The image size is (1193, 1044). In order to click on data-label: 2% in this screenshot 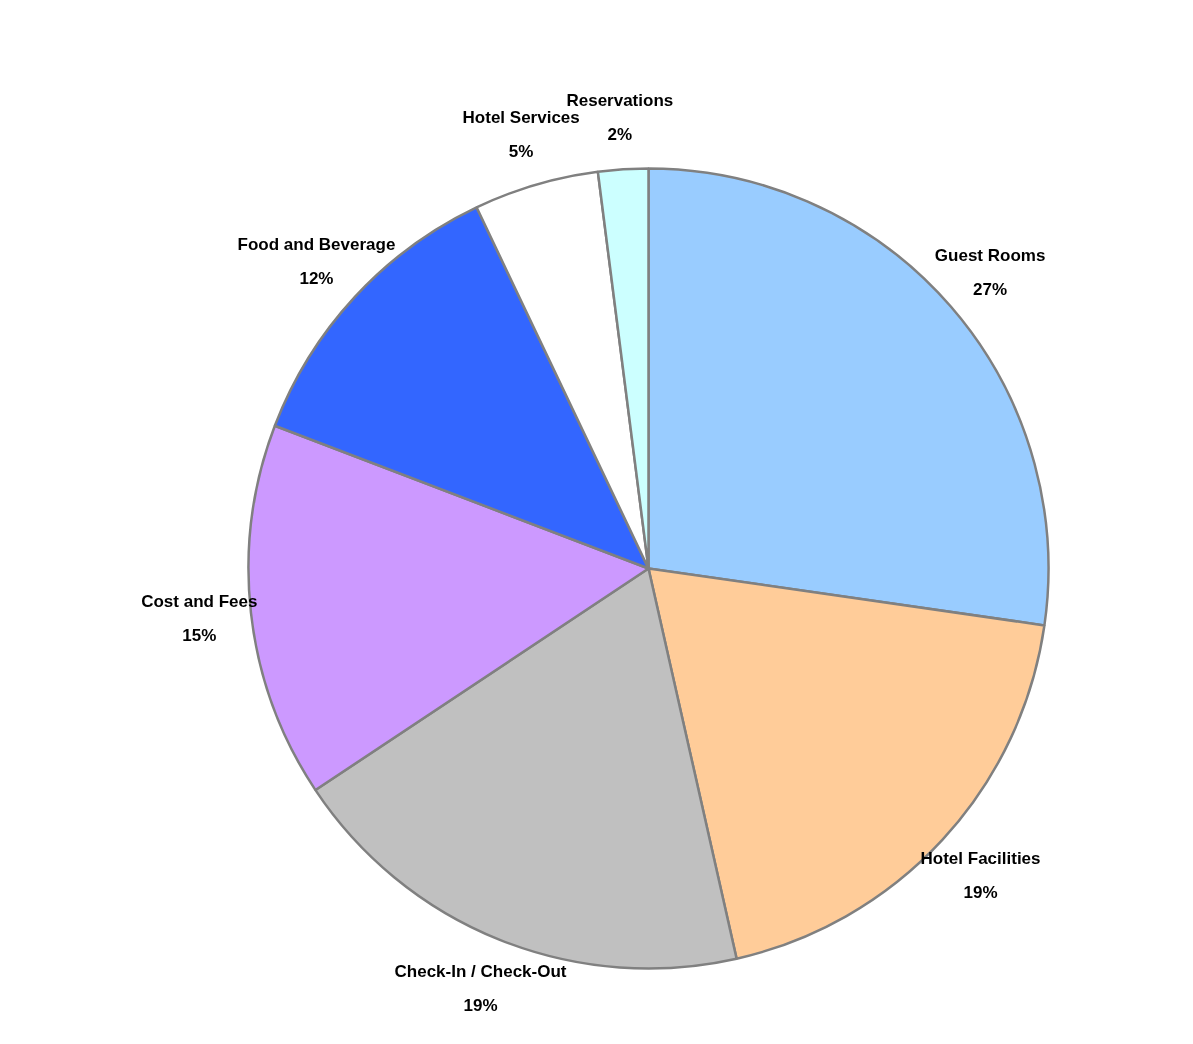, I will do `click(620, 134)`.